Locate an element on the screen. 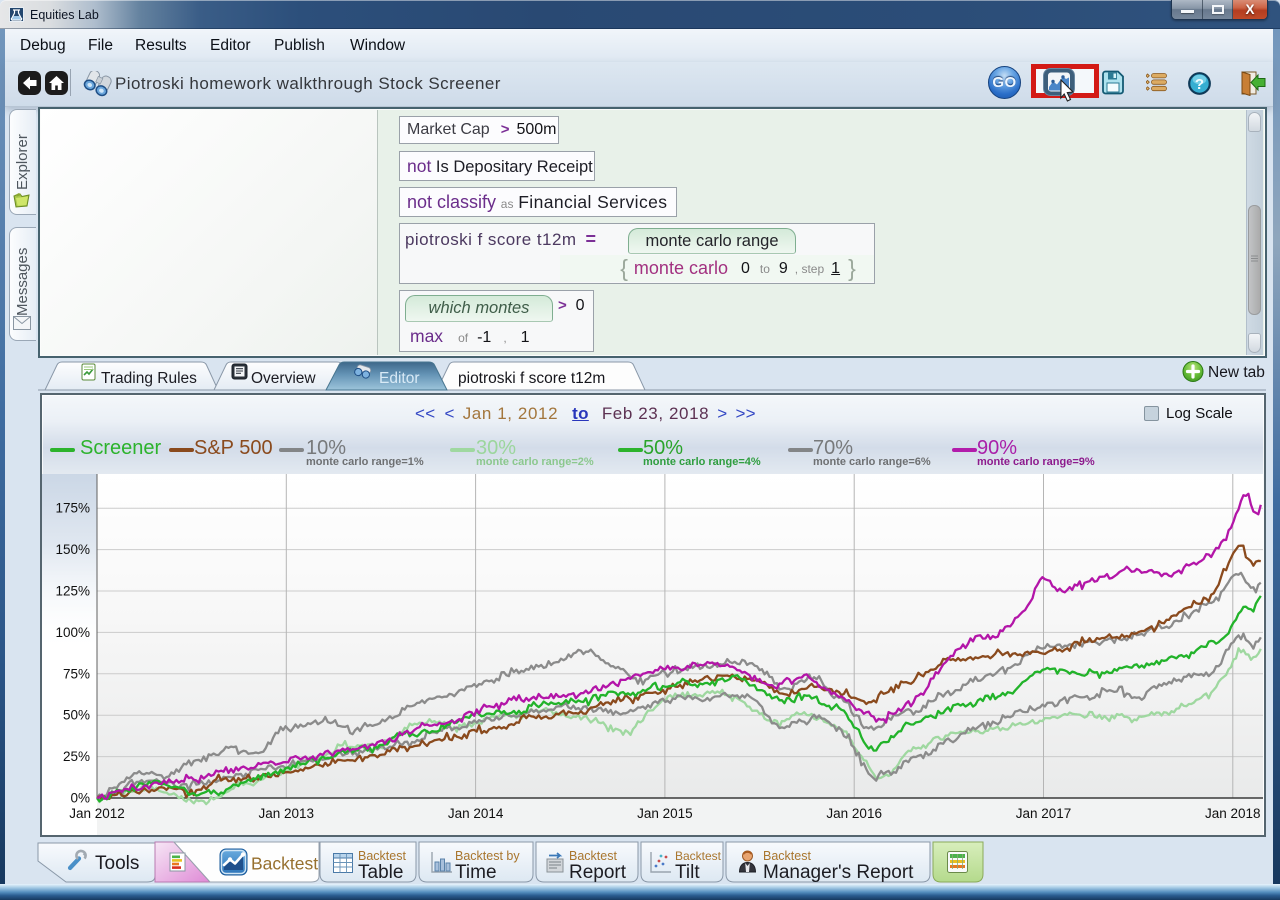 Image resolution: width=1280 pixels, height=900 pixels. svg-text: New tab is located at coordinates (1236, 372).